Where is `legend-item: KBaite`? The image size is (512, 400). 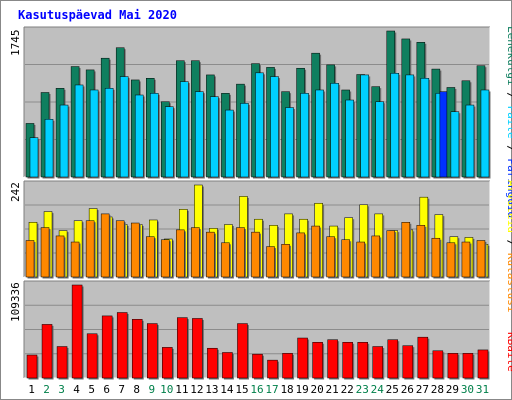
legend-item: KBaite is located at coordinates (508, 352).